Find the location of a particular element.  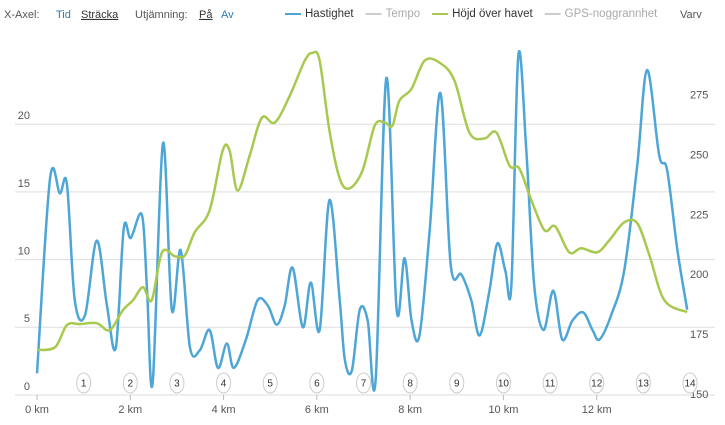

lap-label: 14 is located at coordinates (690, 384).